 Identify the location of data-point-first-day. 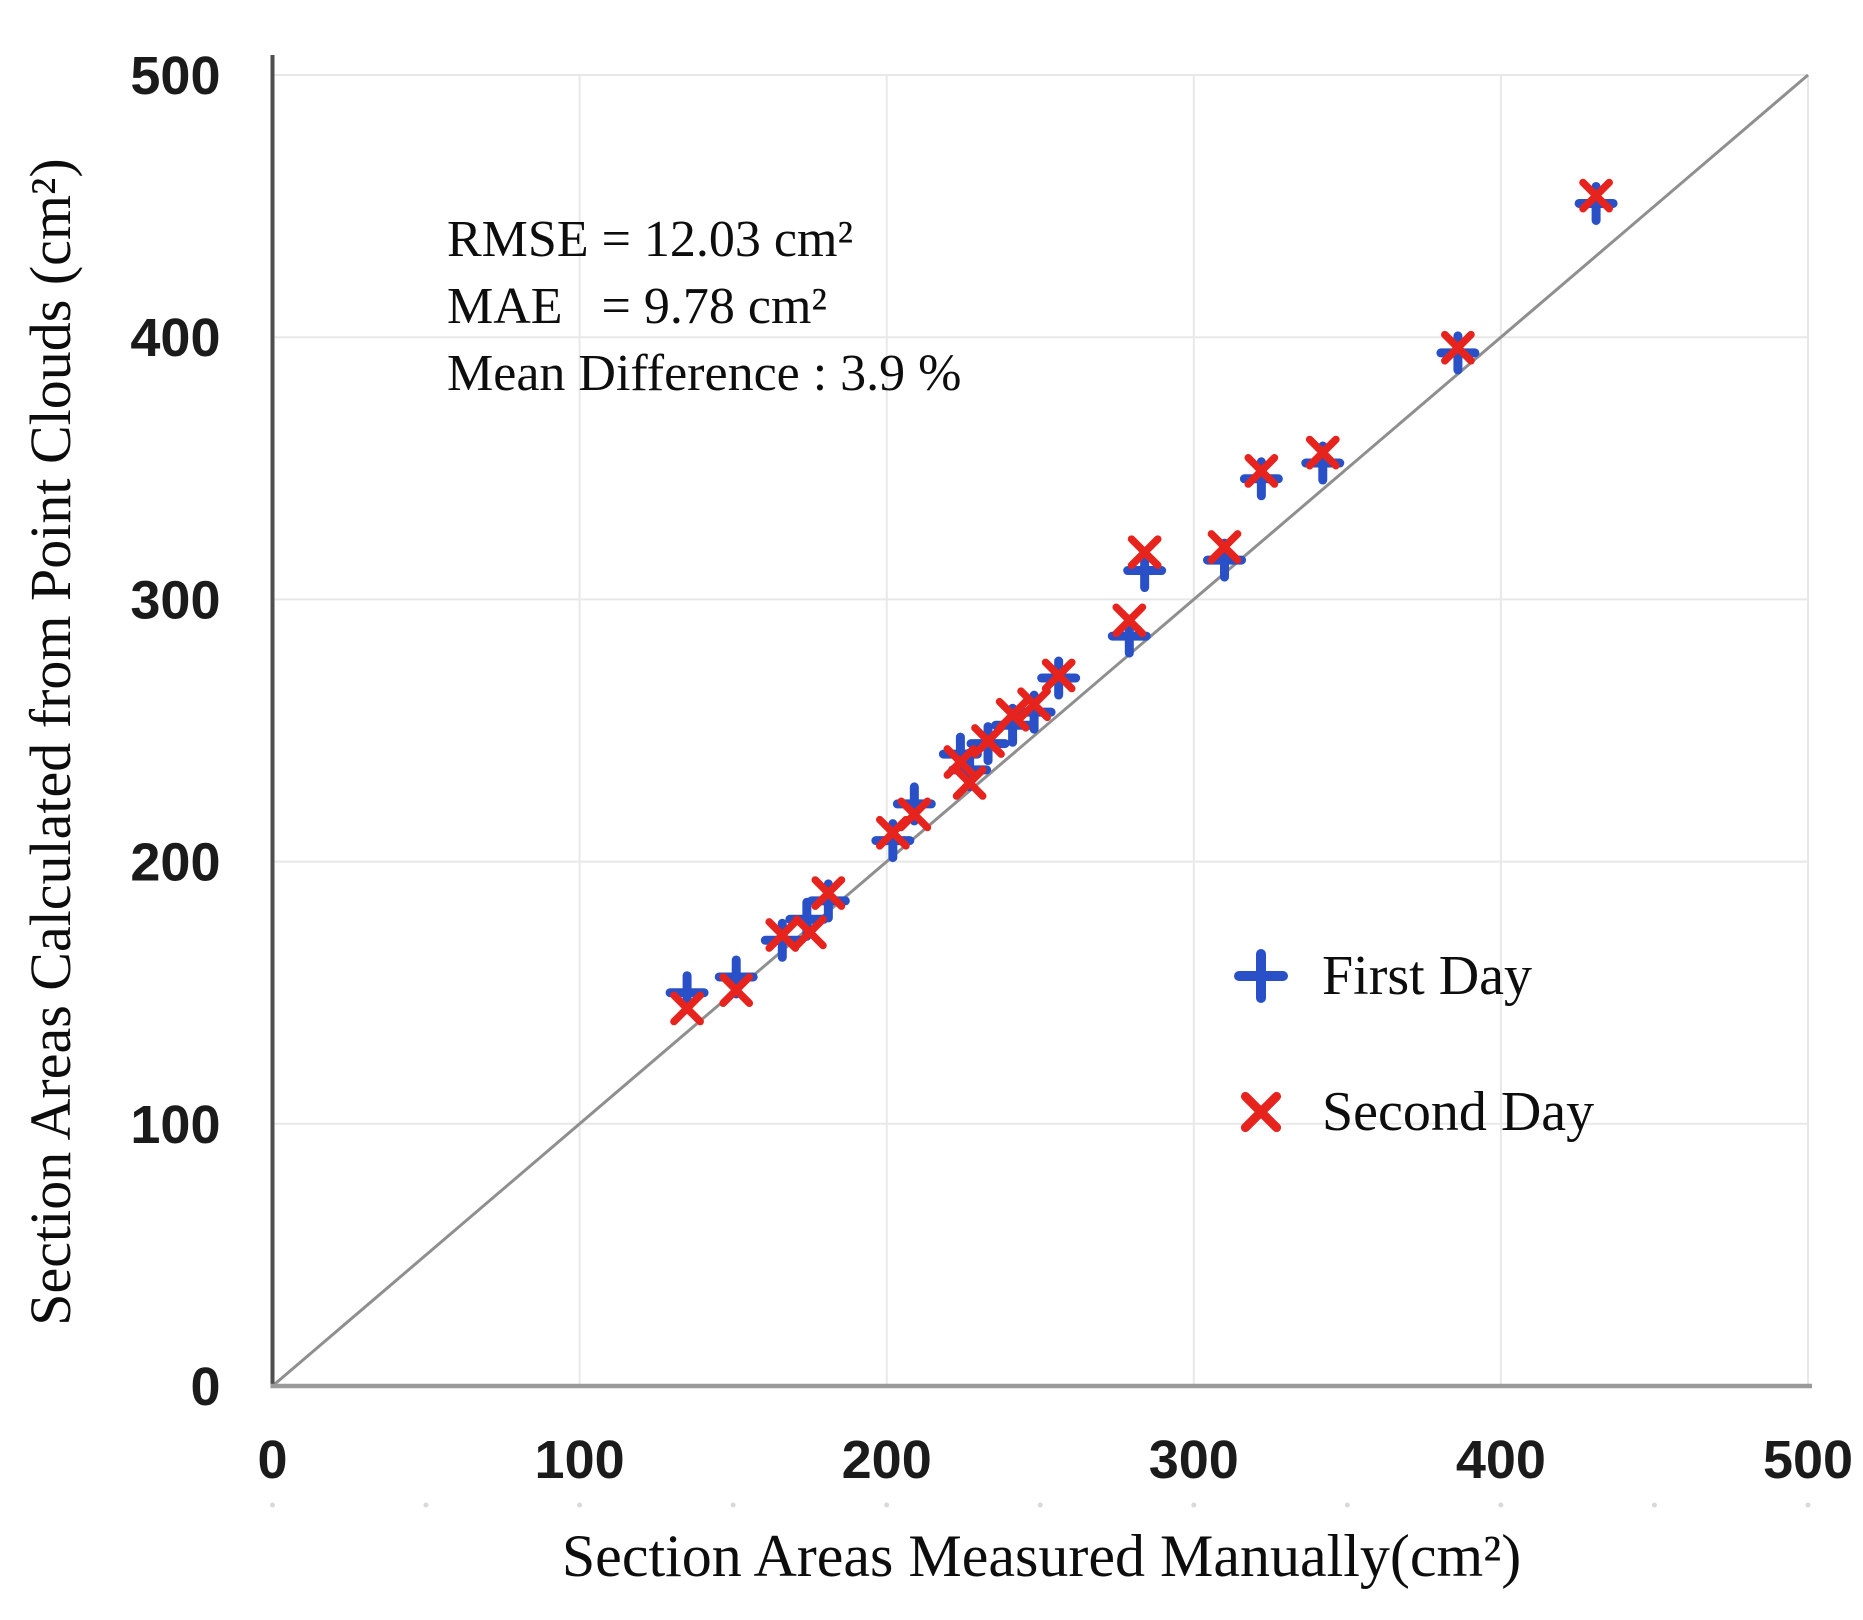
(1145, 571).